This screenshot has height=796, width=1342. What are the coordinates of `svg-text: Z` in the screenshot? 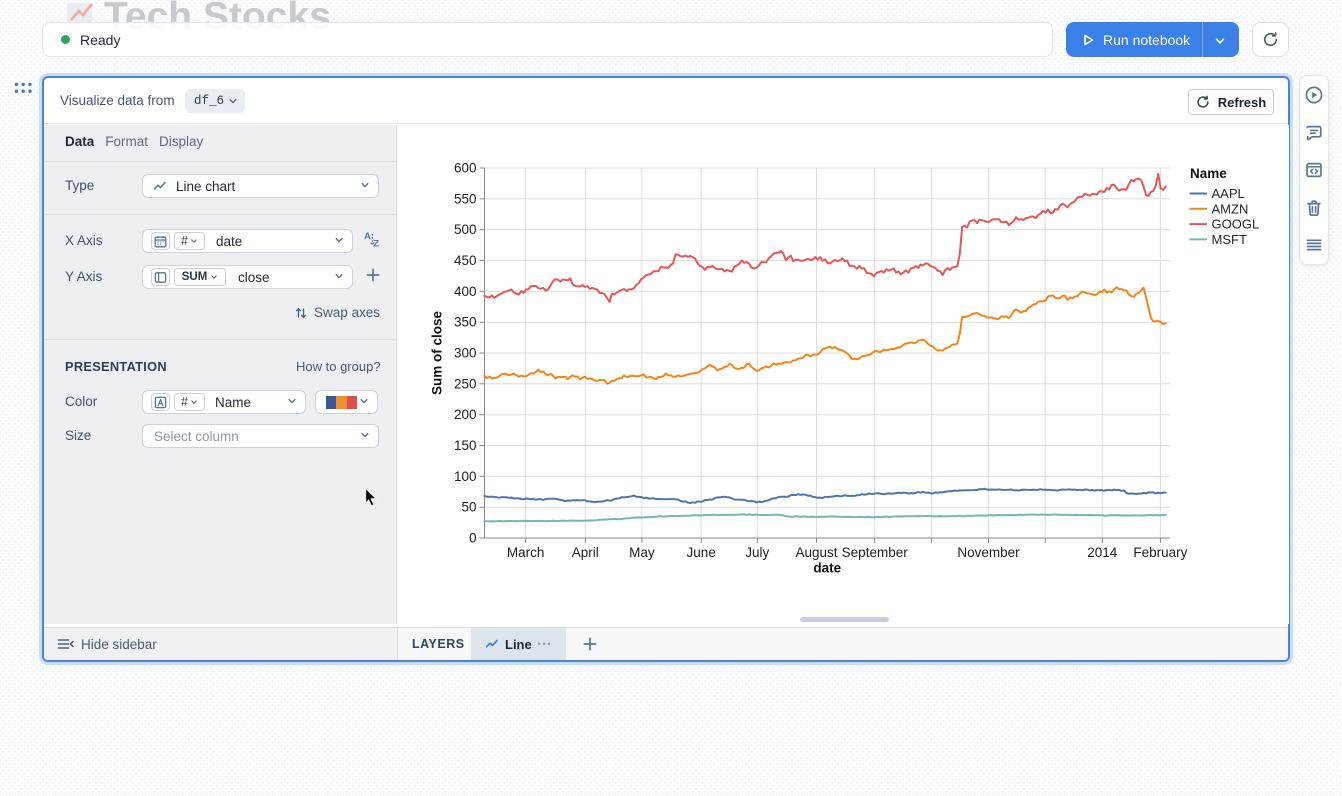 It's located at (376, 244).